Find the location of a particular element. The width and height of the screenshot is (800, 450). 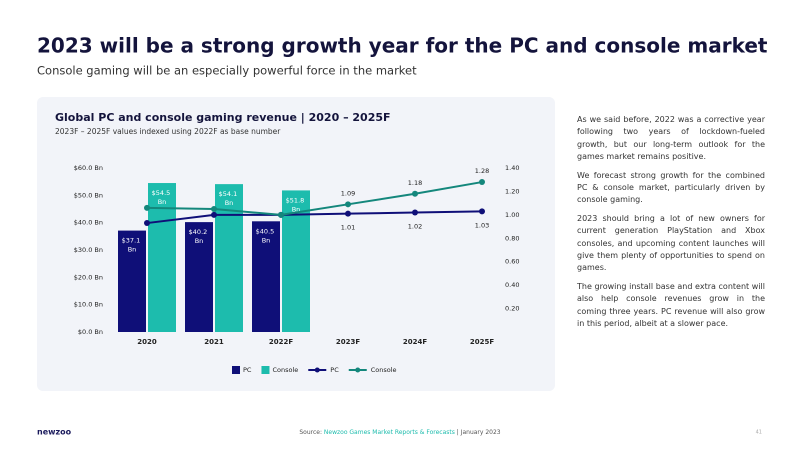

y2-tick-label: 1.20 is located at coordinates (512, 191).